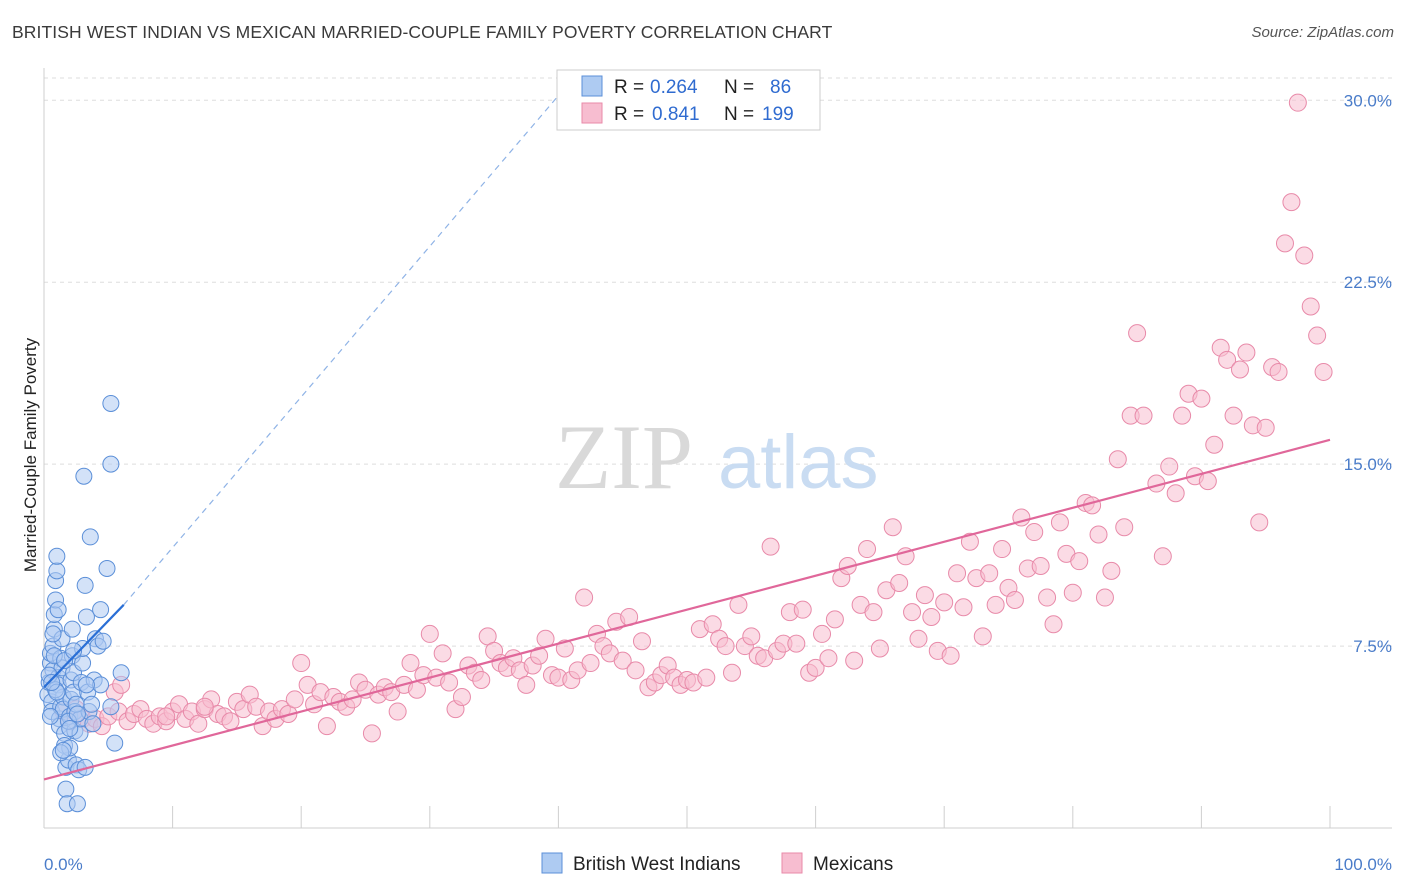 This screenshot has width=1406, height=892. Describe the element at coordinates (674, 87) in the screenshot. I see `legend-r-value-1: 0.264` at that location.